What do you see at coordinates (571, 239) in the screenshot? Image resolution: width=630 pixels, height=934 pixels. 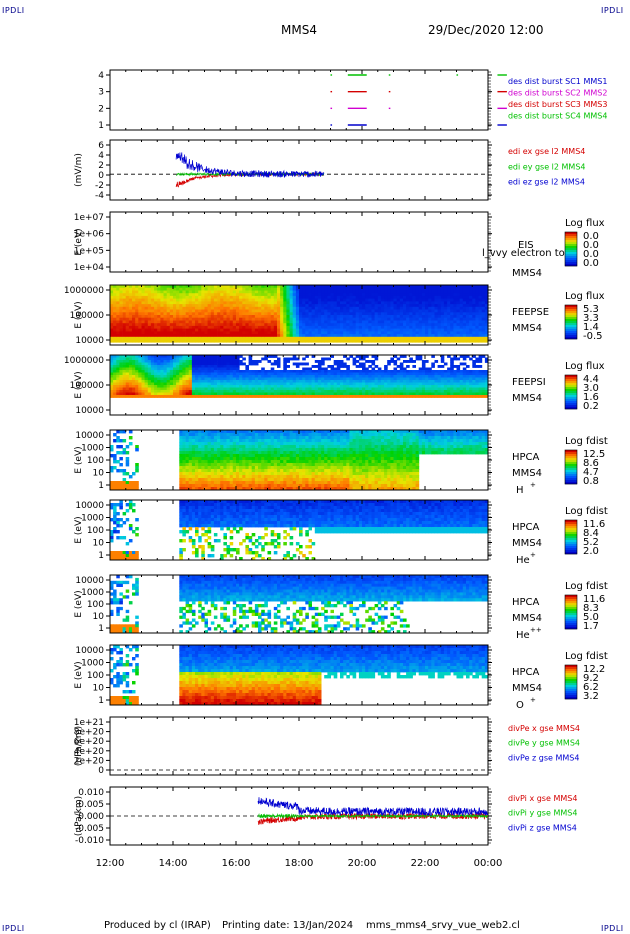 I see `colorbar-swatch` at bounding box center [571, 239].